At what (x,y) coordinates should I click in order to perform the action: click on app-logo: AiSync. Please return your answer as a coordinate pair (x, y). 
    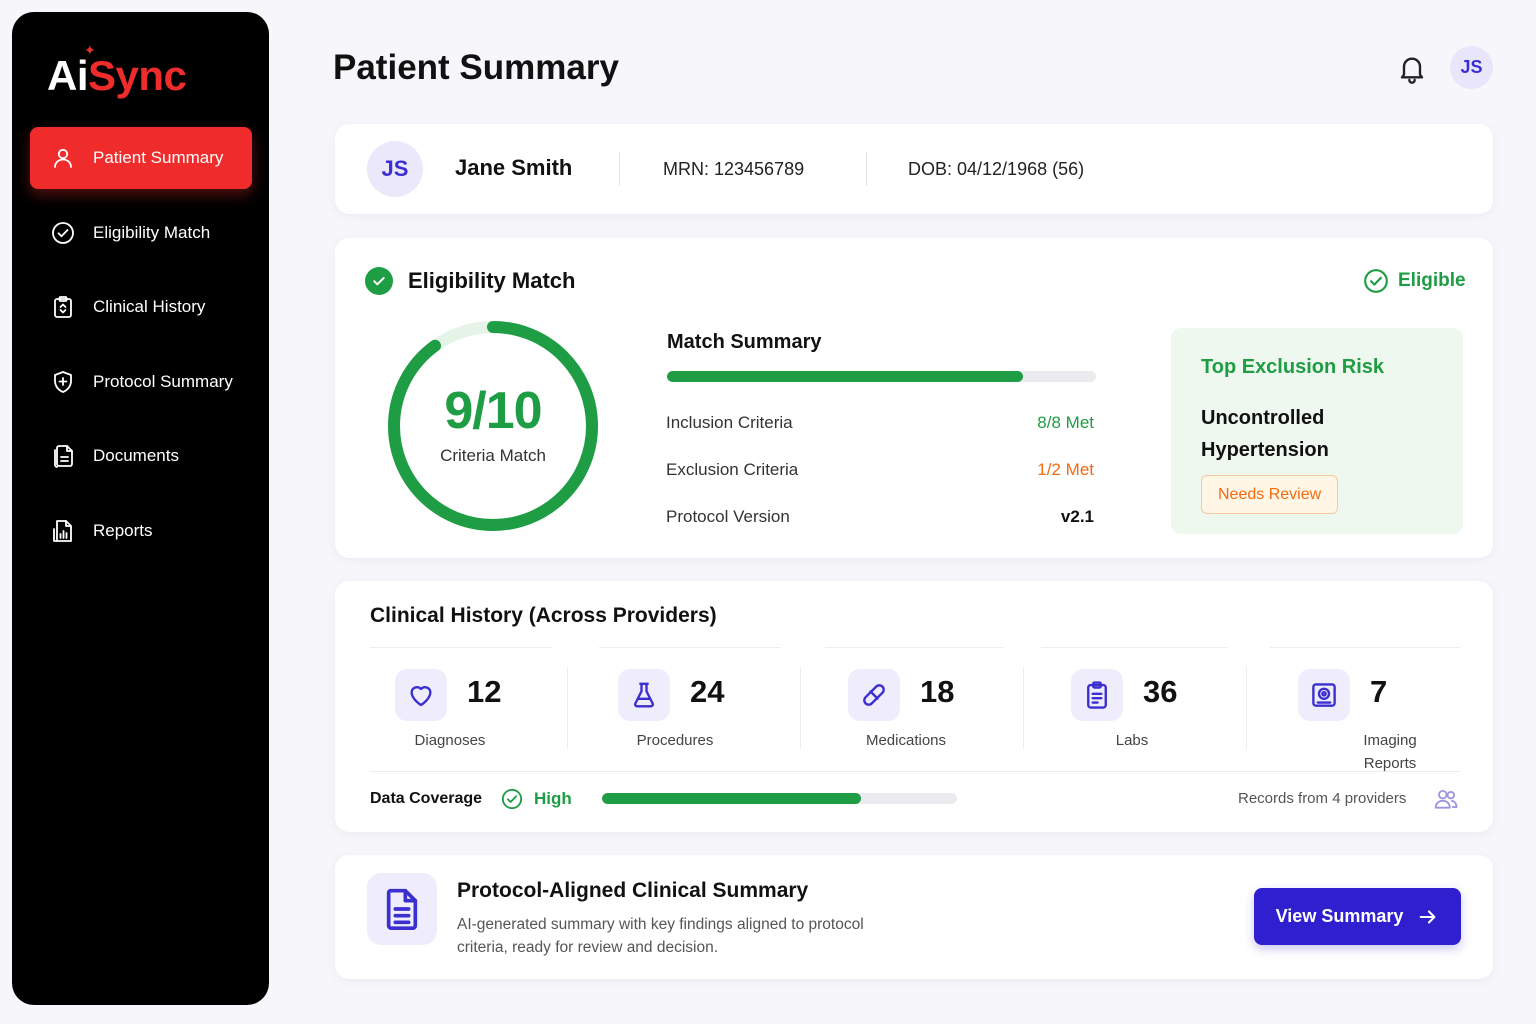
    Looking at the image, I should click on (117, 75).